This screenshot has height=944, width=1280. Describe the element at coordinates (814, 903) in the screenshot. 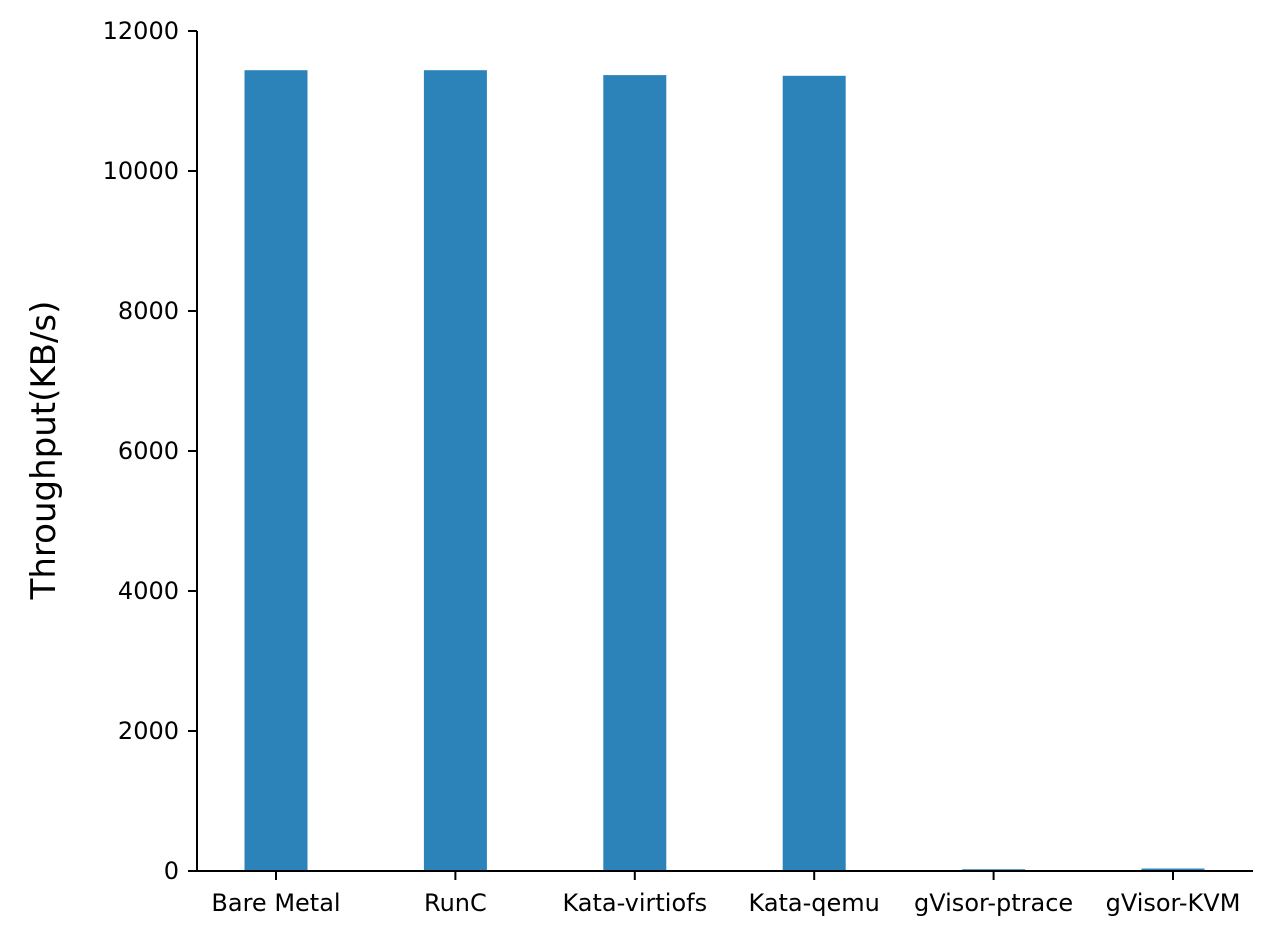

I see `x-tick-label: Kata-qemu` at that location.